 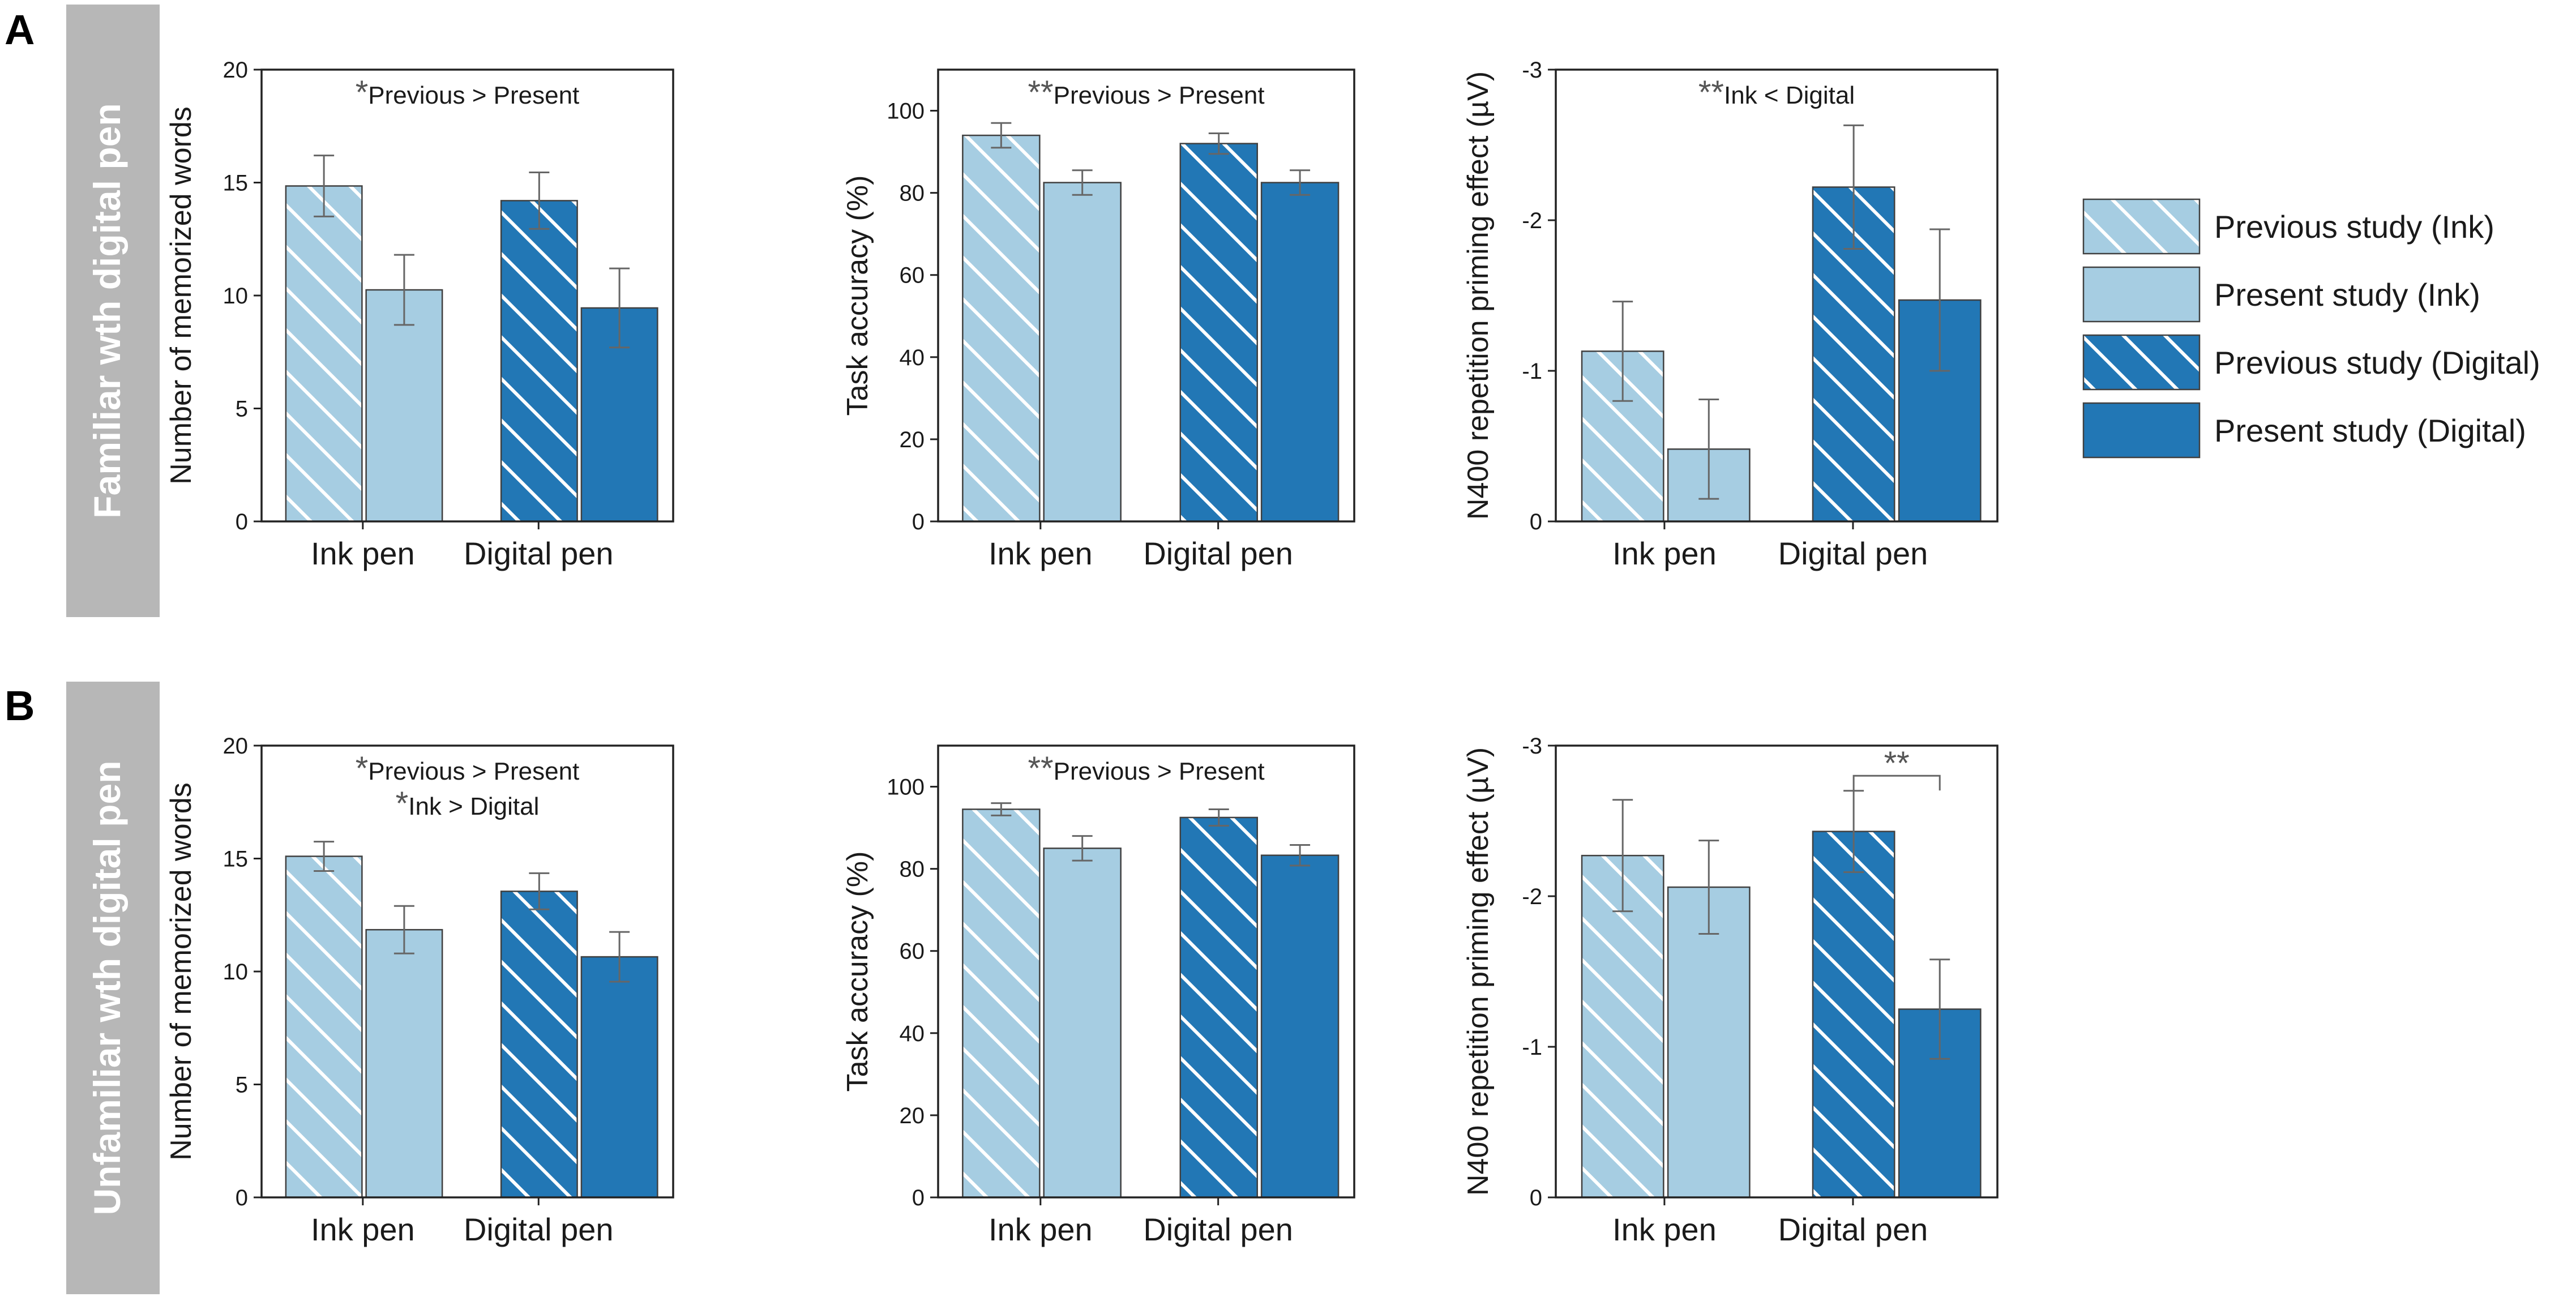 I want to click on y-tick-label: 40, so click(x=912, y=1033).